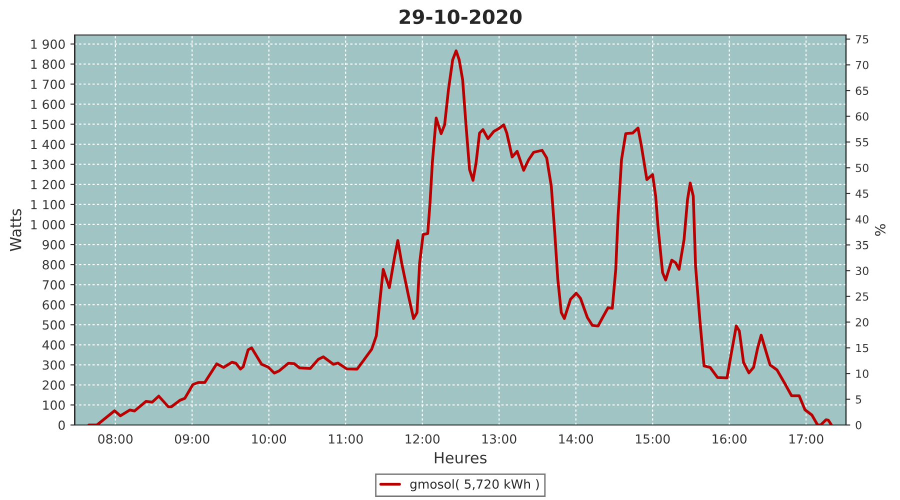 The width and height of the screenshot is (900, 500). Describe the element at coordinates (862, 219) in the screenshot. I see `y2-tick-label: 40` at that location.